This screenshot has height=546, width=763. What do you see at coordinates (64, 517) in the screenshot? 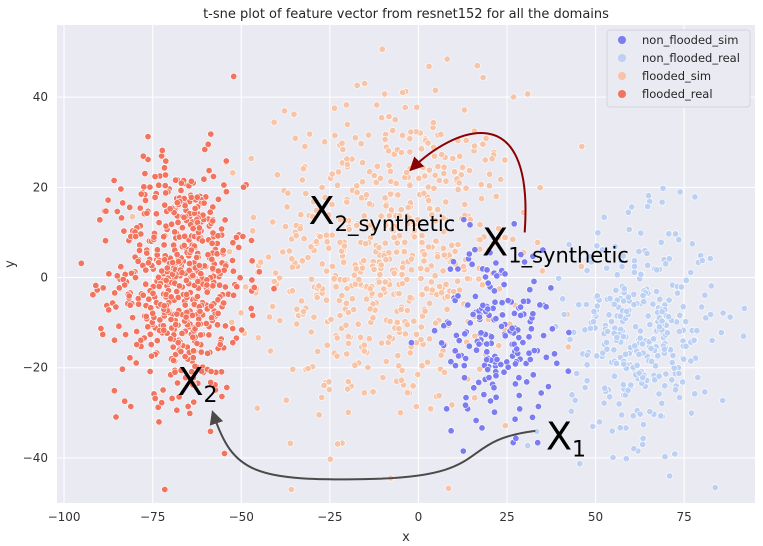
I see `x-tick-label: −100` at bounding box center [64, 517].